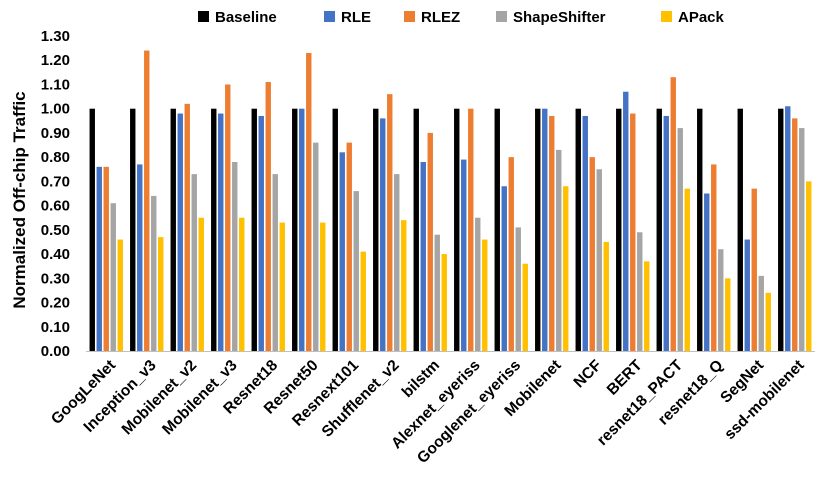  Describe the element at coordinates (187, 227) in the screenshot. I see `bar-rlez-mobilenet_v2` at that location.